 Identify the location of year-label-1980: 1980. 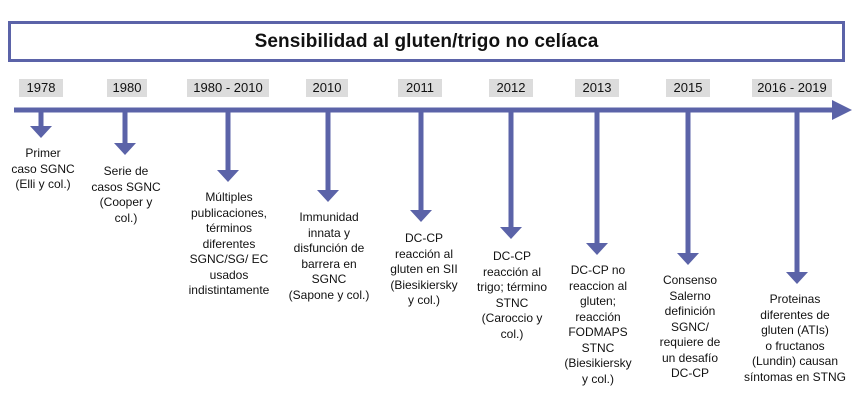
(127, 88).